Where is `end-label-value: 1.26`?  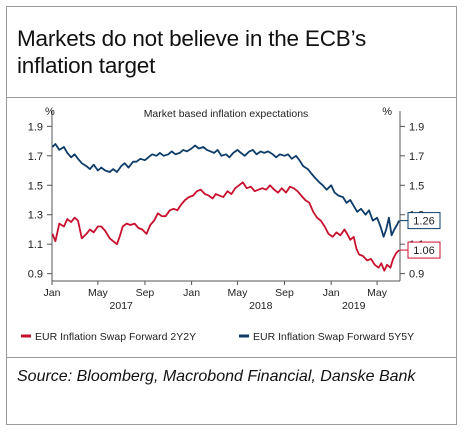
end-label-value: 1.26 is located at coordinates (423, 222).